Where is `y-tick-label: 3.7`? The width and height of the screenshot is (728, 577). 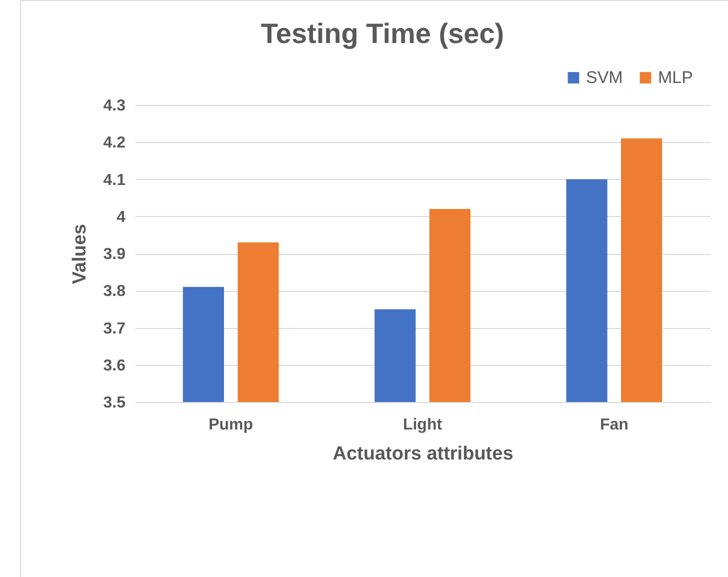
y-tick-label: 3.7 is located at coordinates (114, 329).